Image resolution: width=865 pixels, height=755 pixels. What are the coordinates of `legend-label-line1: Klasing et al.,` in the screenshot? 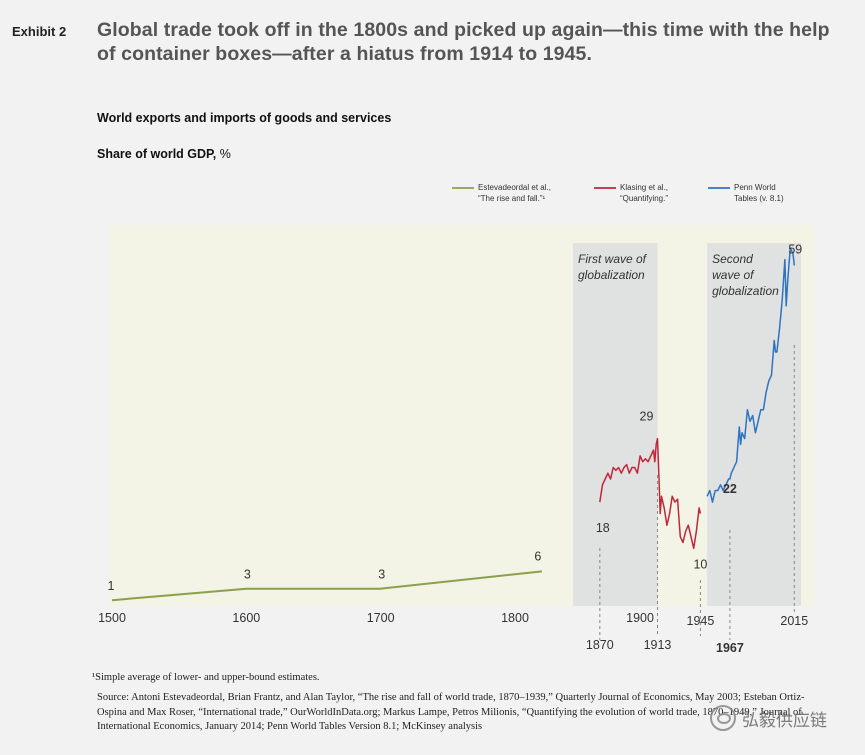 It's located at (644, 187).